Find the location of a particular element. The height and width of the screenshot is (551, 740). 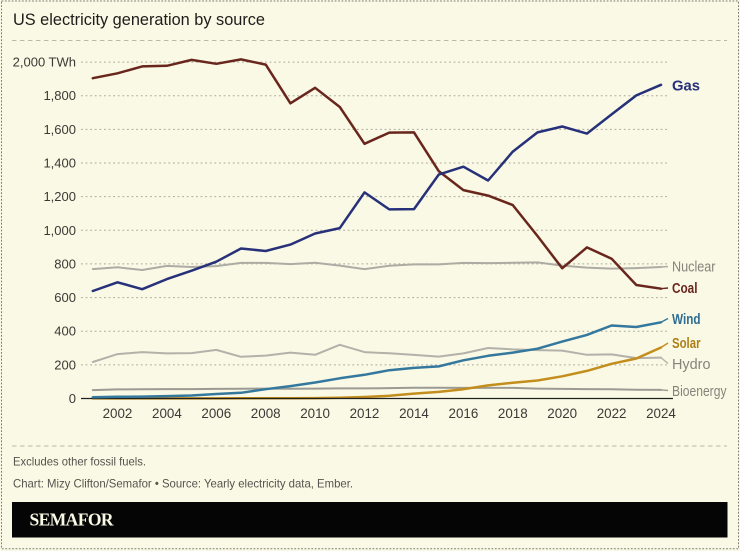

svg-text: 2018 is located at coordinates (513, 413).